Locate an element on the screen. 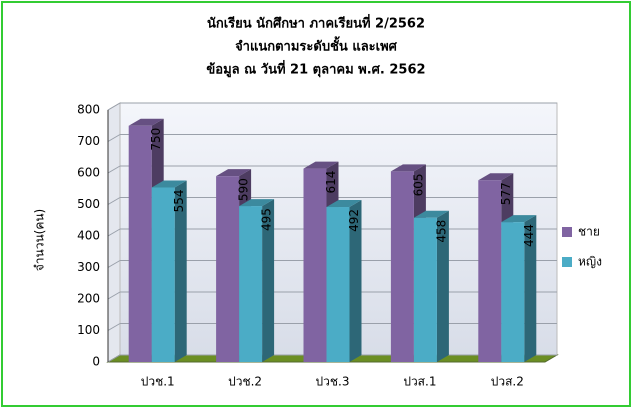 The image size is (632, 408). data-label: 458 is located at coordinates (441, 231).